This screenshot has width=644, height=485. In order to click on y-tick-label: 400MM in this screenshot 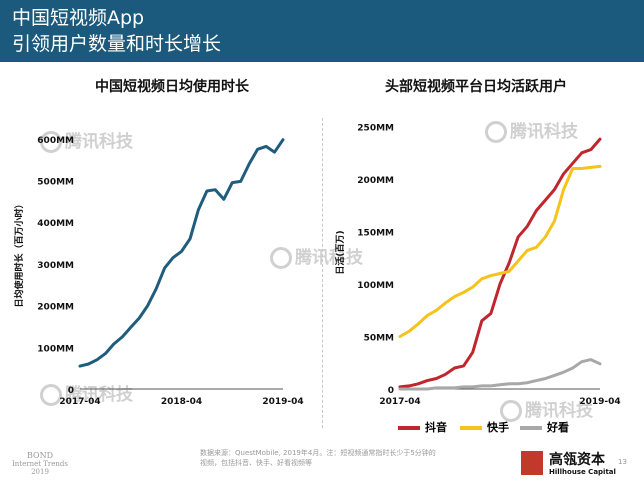, I will do `click(55, 224)`.